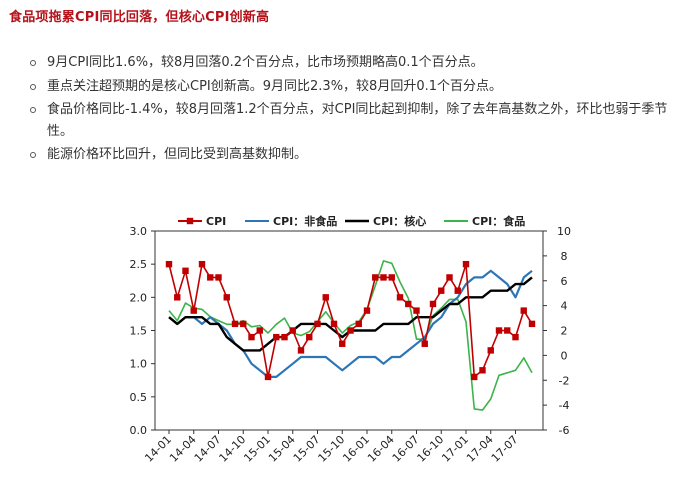  I want to click on legend-label-cpi: CPI, so click(216, 221).